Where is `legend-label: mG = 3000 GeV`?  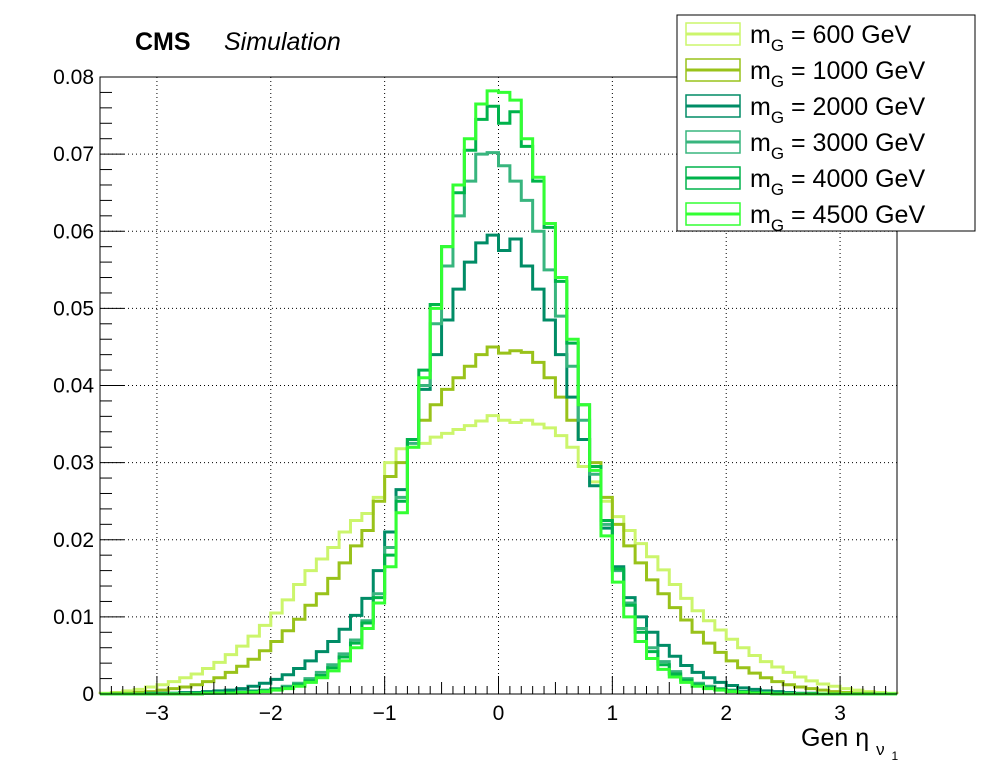
legend-label: mG = 3000 GeV is located at coordinates (837, 146).